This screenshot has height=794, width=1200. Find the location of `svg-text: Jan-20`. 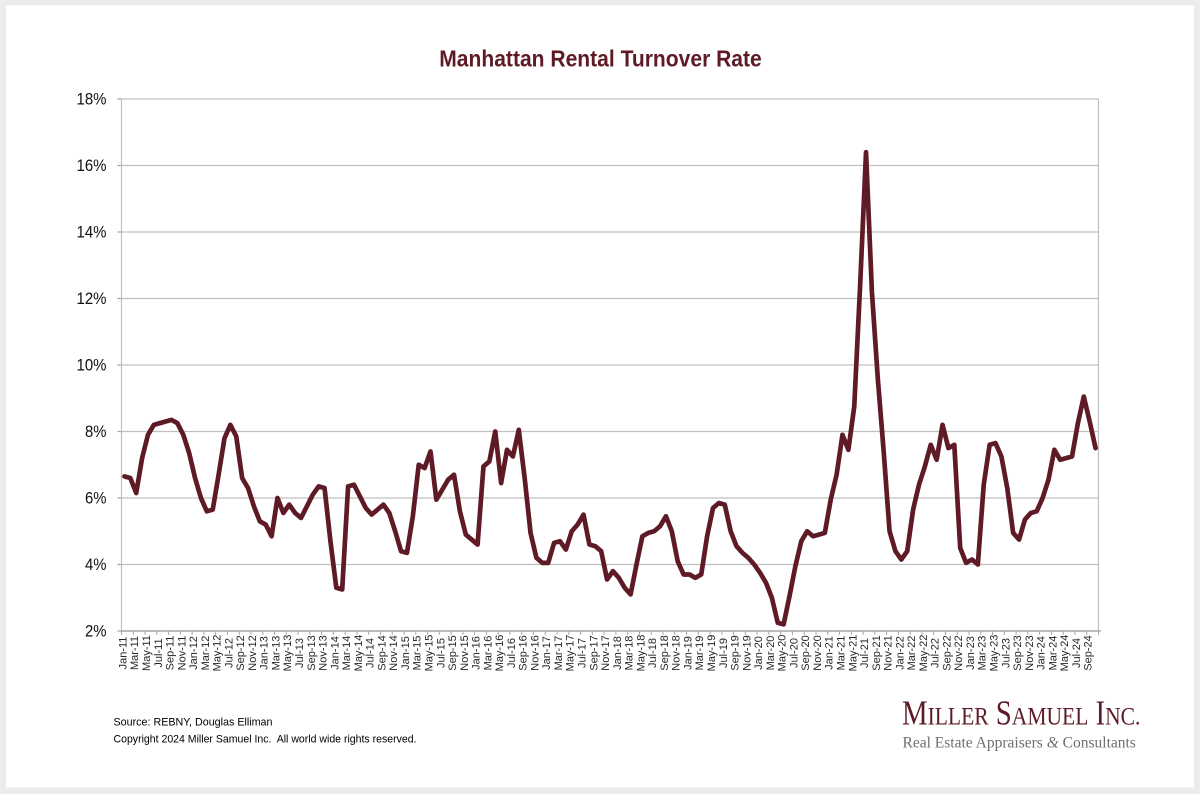

svg-text: Jan-20 is located at coordinates (759, 653).